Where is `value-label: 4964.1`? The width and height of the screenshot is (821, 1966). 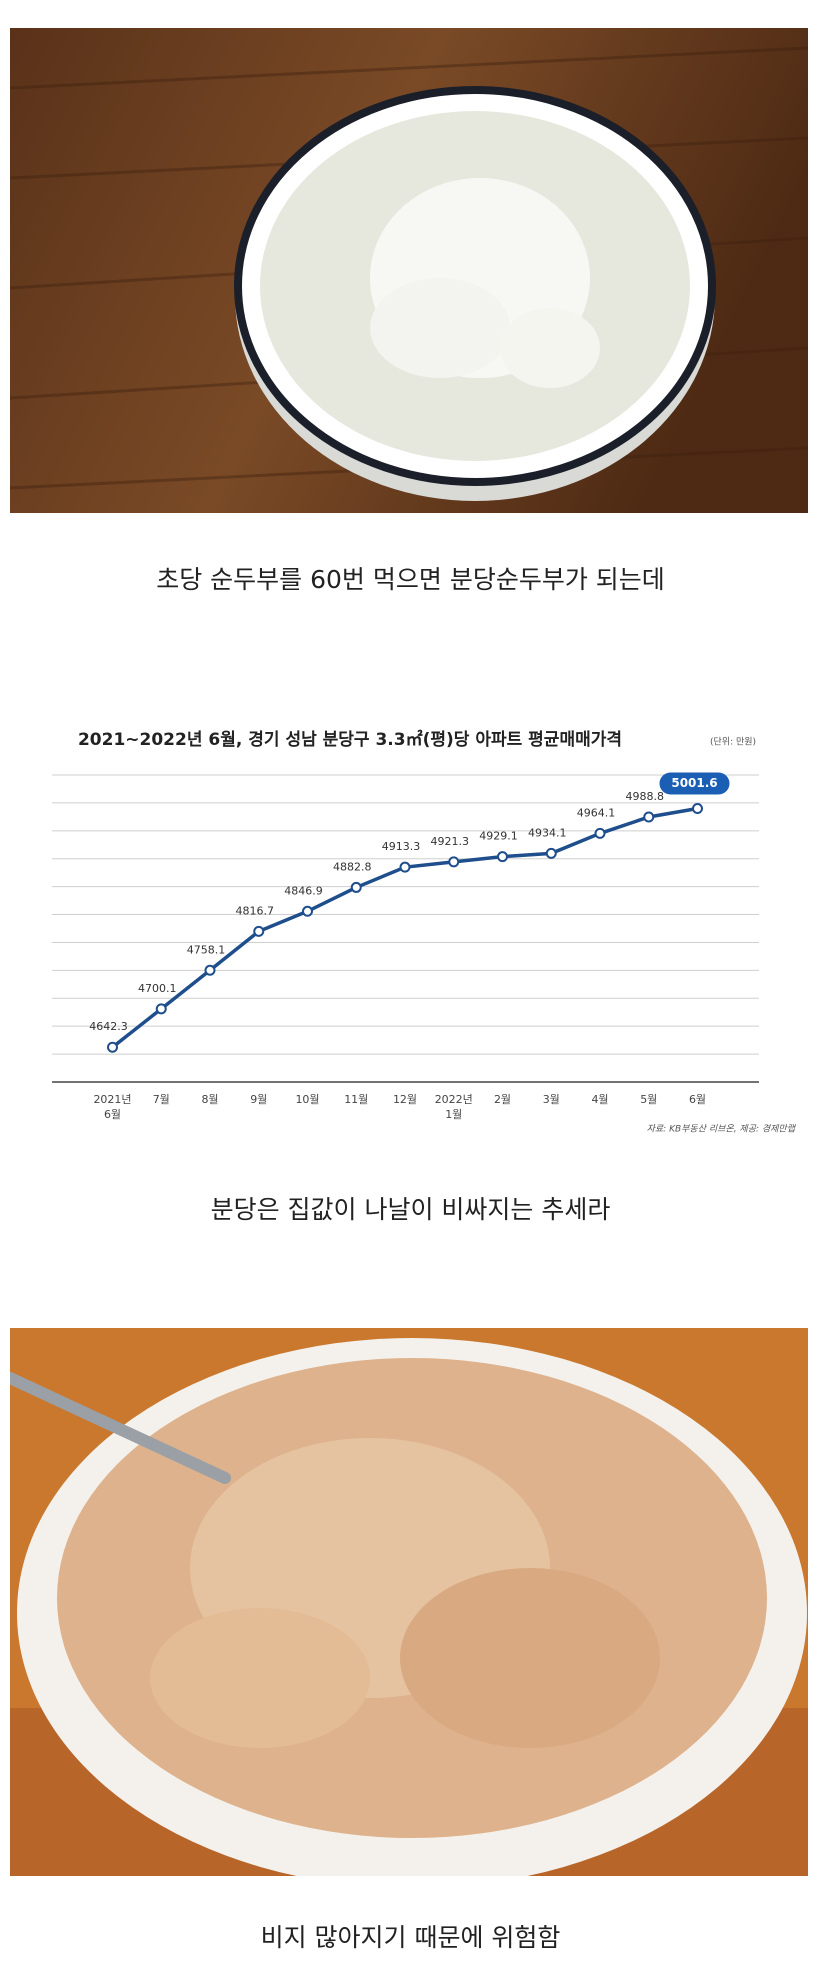 value-label: 4964.1 is located at coordinates (596, 812).